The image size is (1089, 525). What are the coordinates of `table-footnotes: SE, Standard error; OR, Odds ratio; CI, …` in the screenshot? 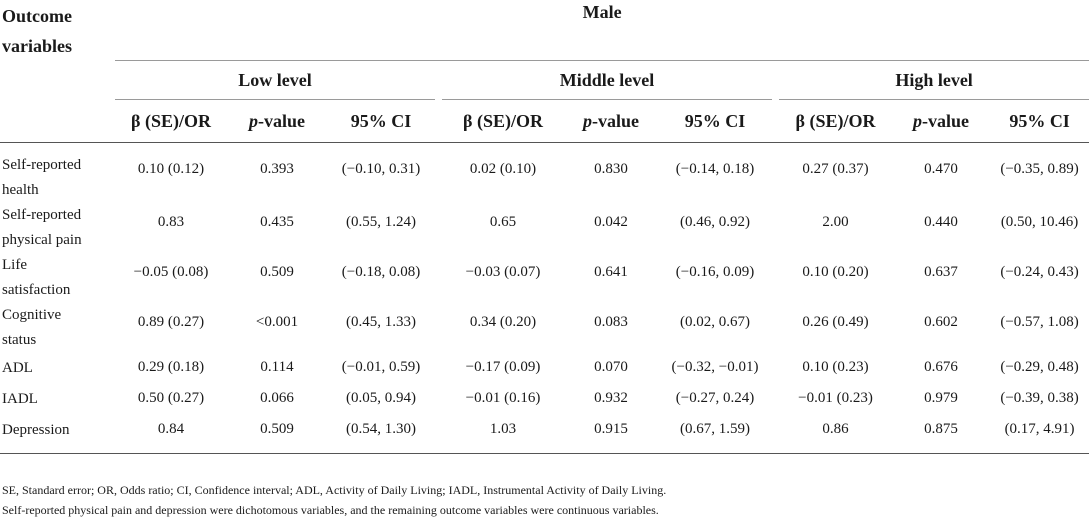 It's located at (334, 500).